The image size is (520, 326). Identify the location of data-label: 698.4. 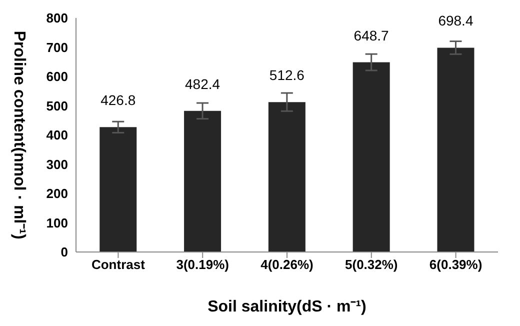
(456, 20).